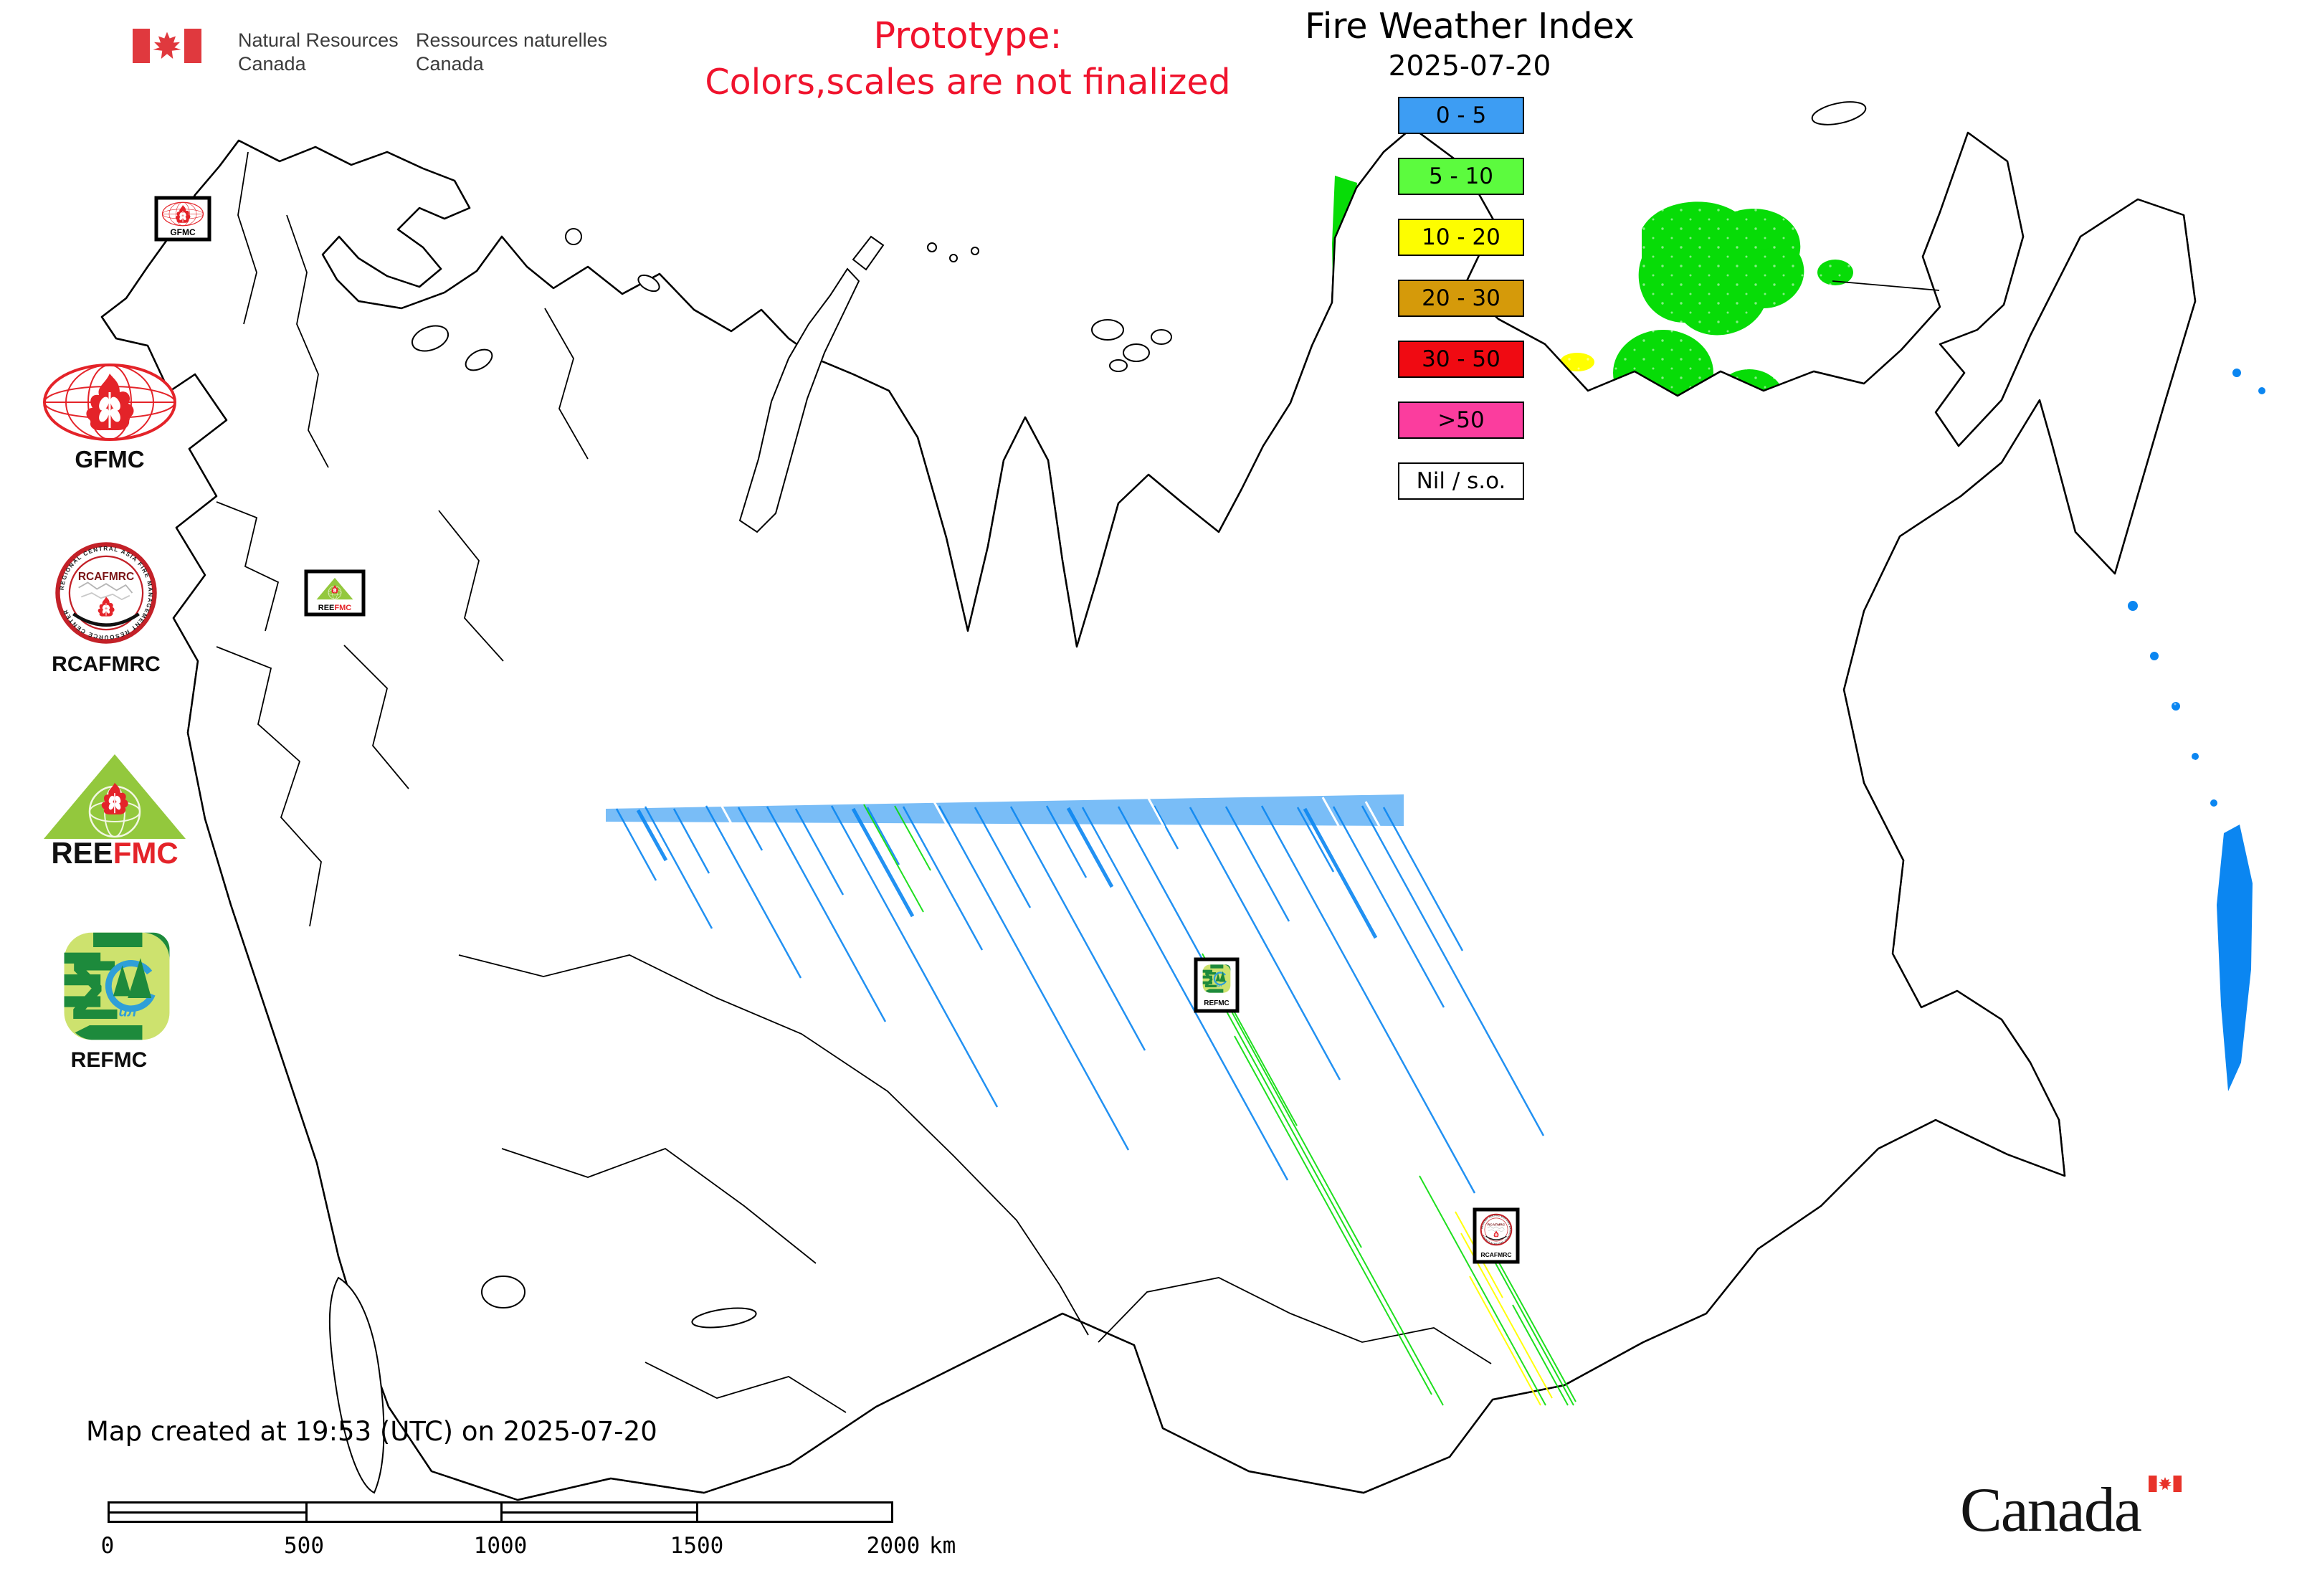 The width and height of the screenshot is (2302, 1596). What do you see at coordinates (371, 1431) in the screenshot?
I see `map-created-text: Map created at 19:53 (UTC) on 2025-07-20` at bounding box center [371, 1431].